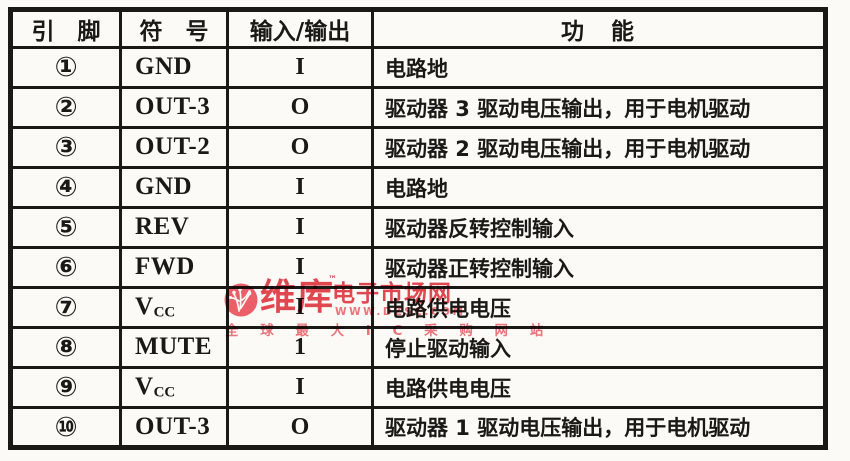  I want to click on pin-cell: ②, so click(65, 107).